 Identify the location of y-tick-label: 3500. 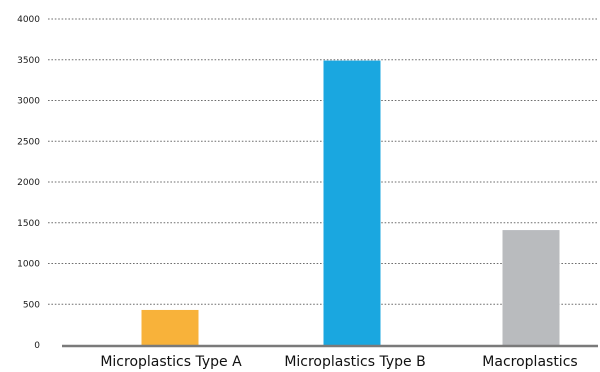
(28, 61).